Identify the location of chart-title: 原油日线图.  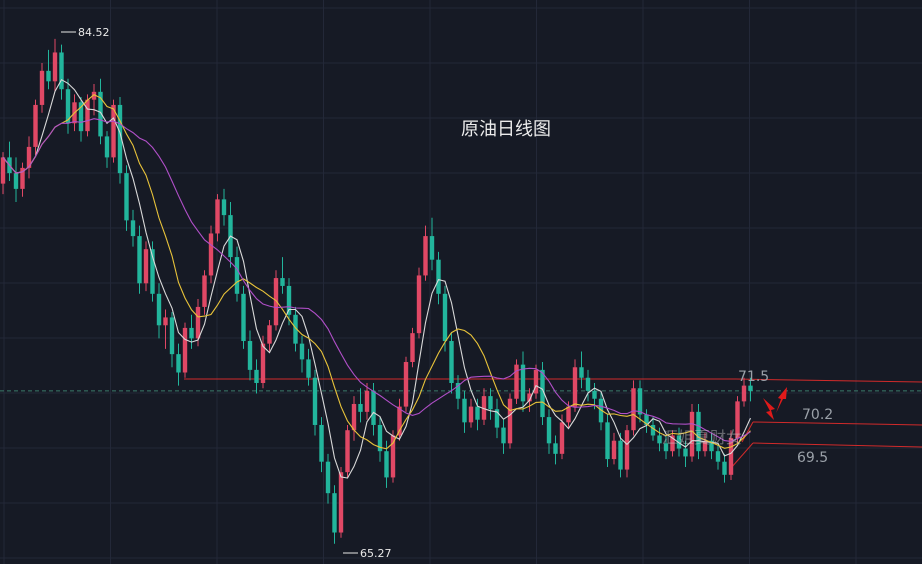
(506, 129).